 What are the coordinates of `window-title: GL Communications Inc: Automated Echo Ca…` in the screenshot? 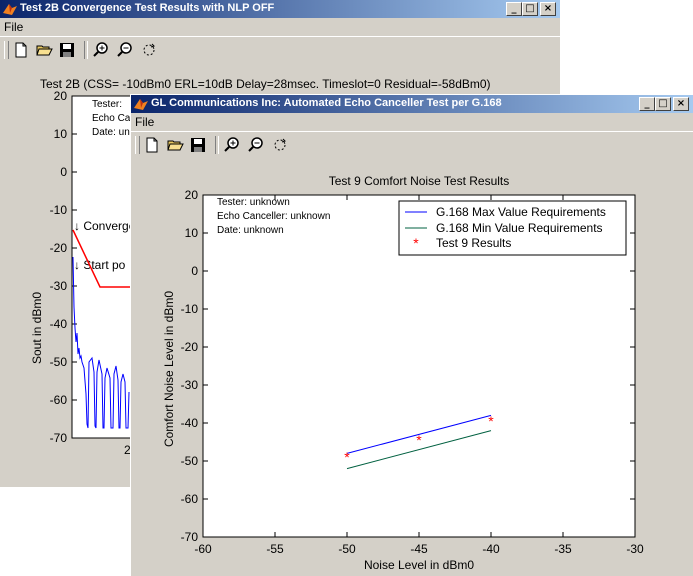 It's located at (326, 103).